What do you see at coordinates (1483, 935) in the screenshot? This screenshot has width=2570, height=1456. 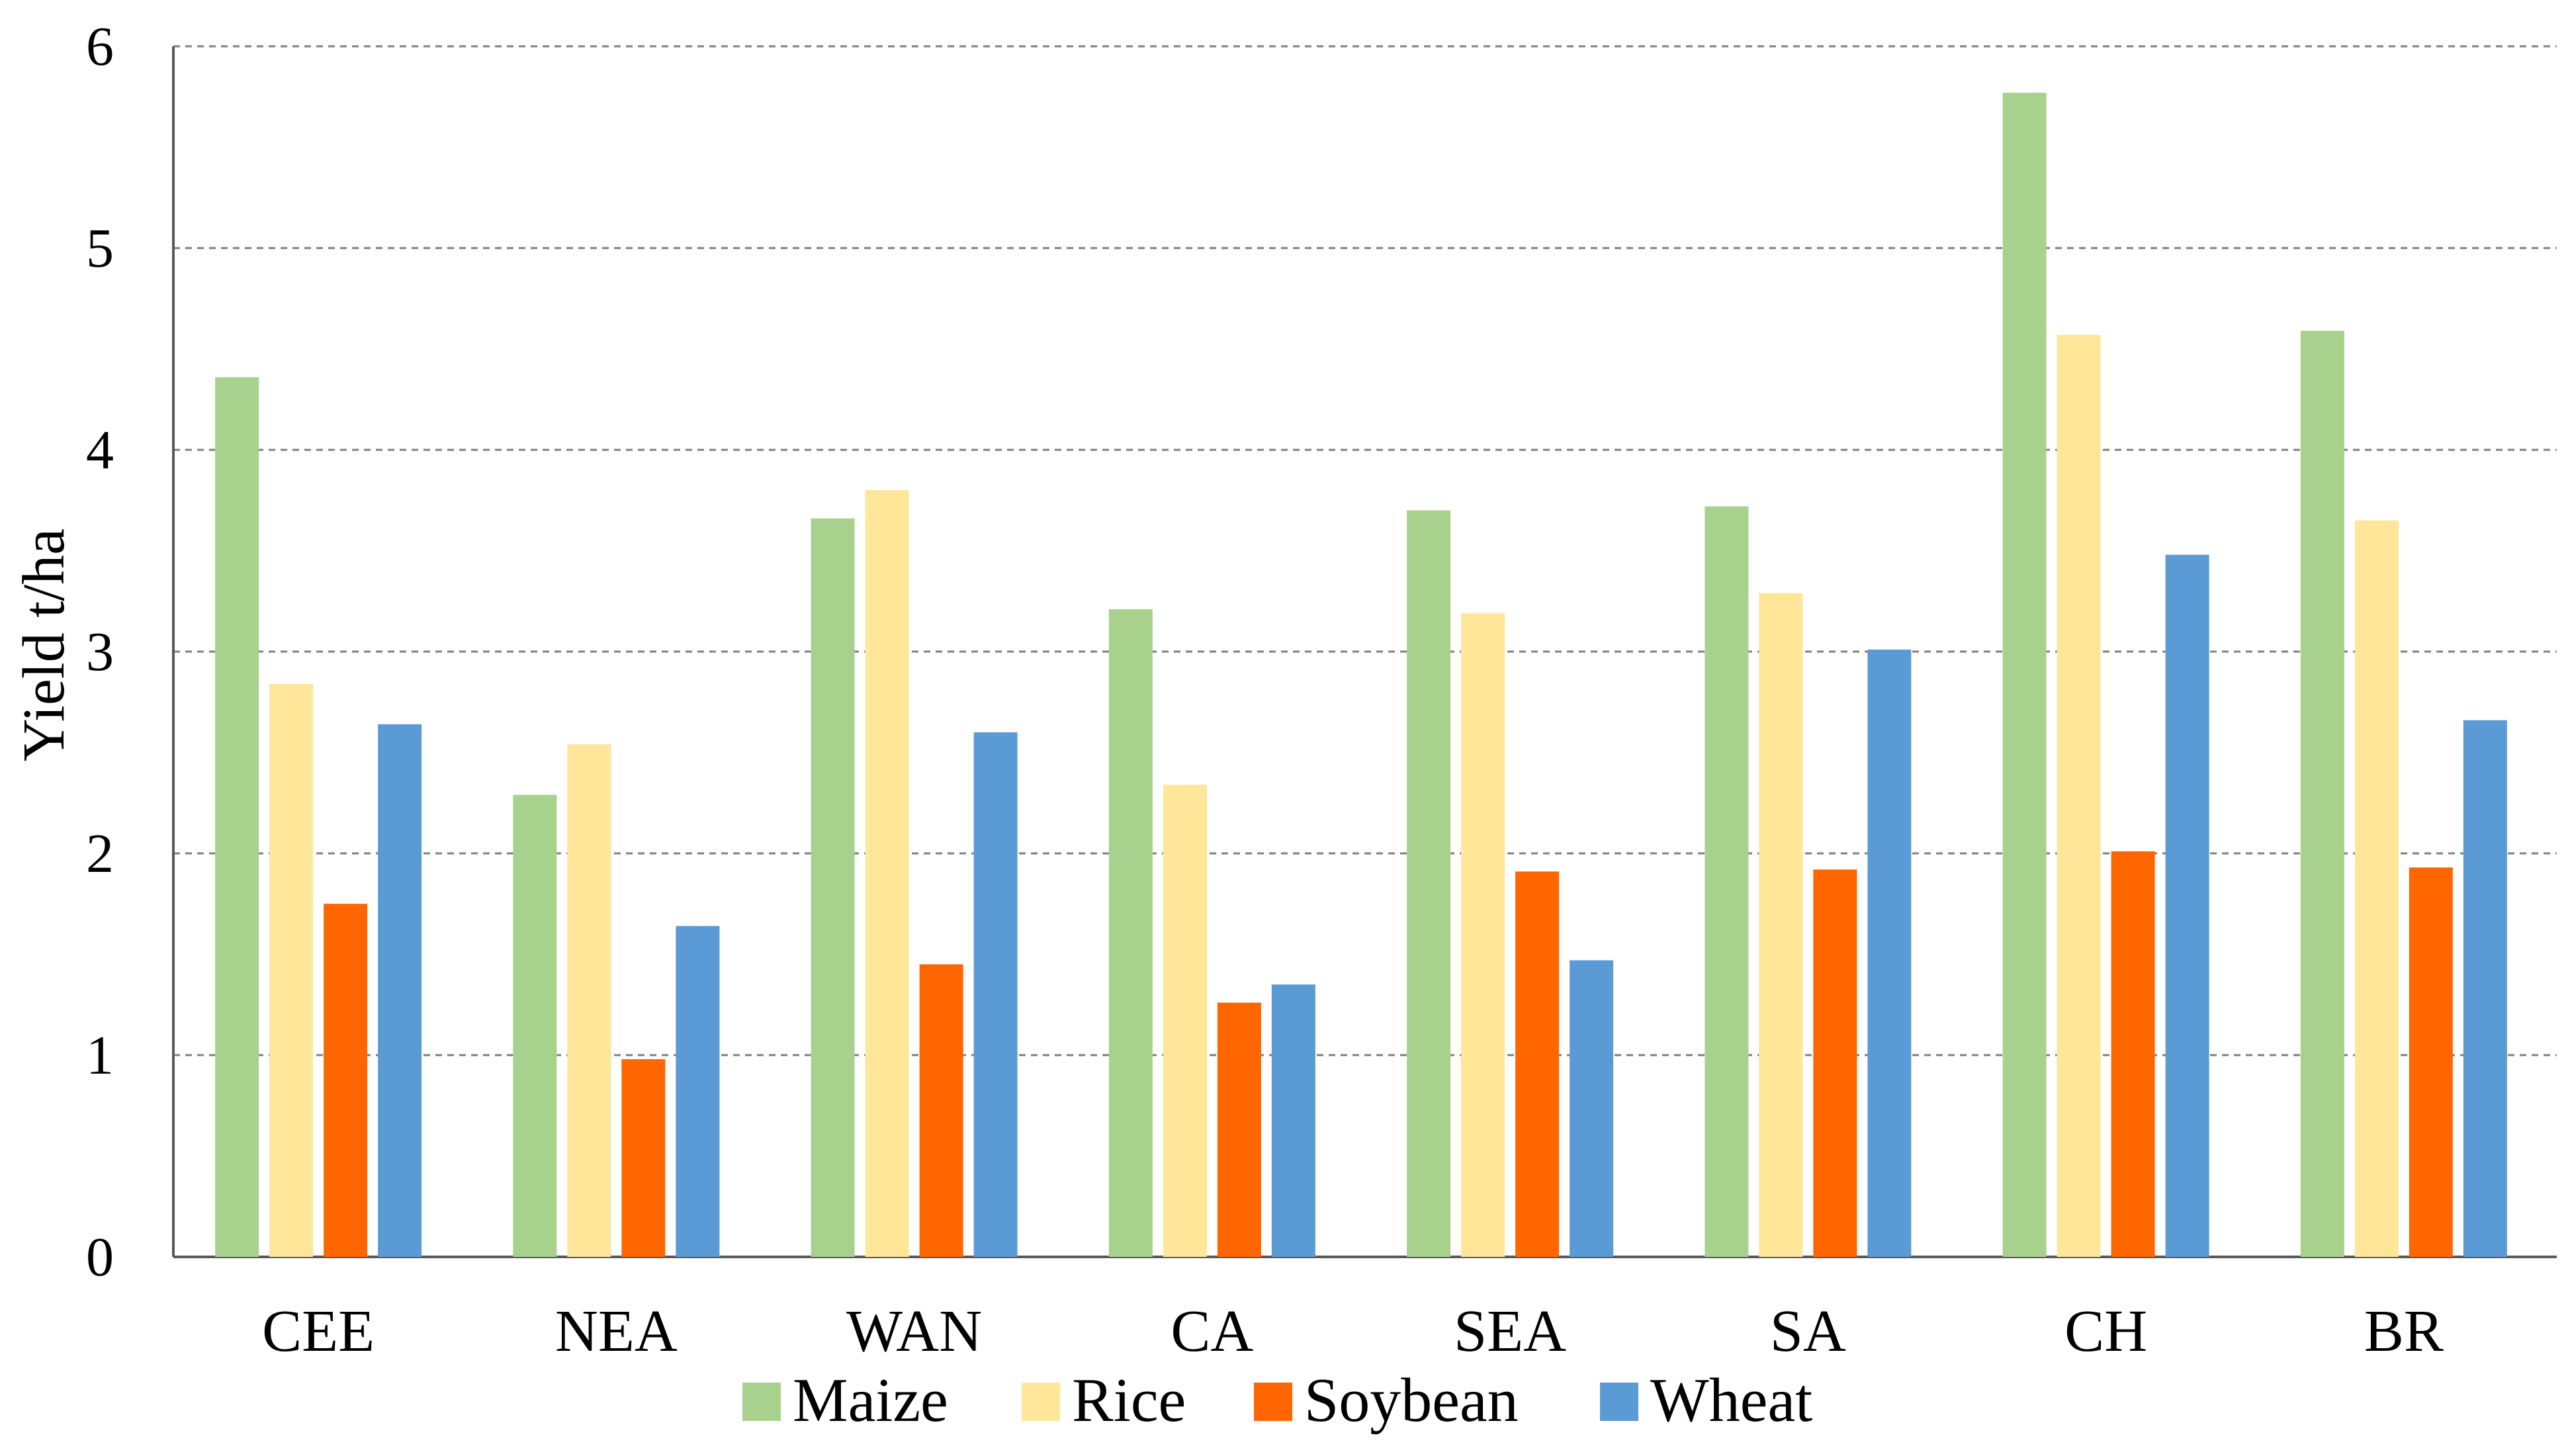 I see `bar-rice-sea` at bounding box center [1483, 935].